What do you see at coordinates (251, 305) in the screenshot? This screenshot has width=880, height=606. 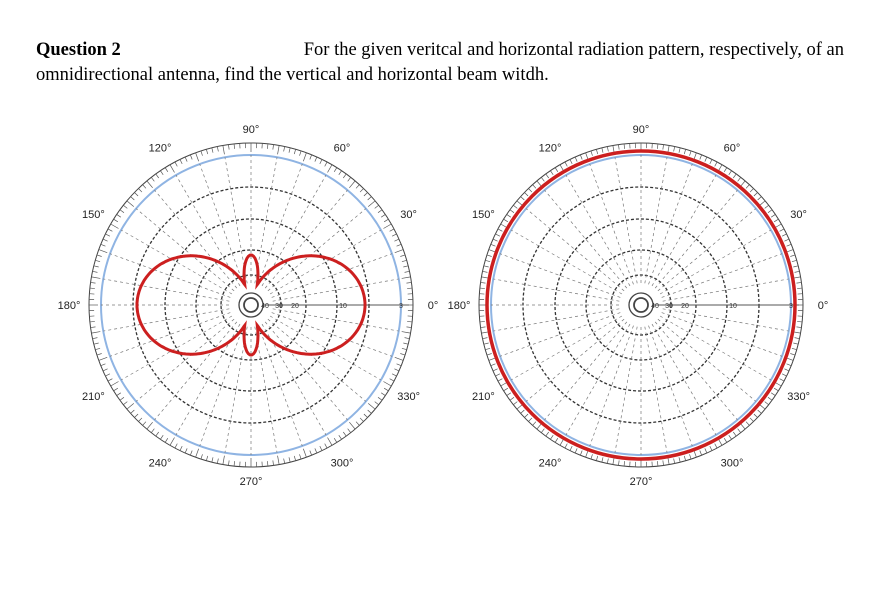 I see `center-logo-inner` at bounding box center [251, 305].